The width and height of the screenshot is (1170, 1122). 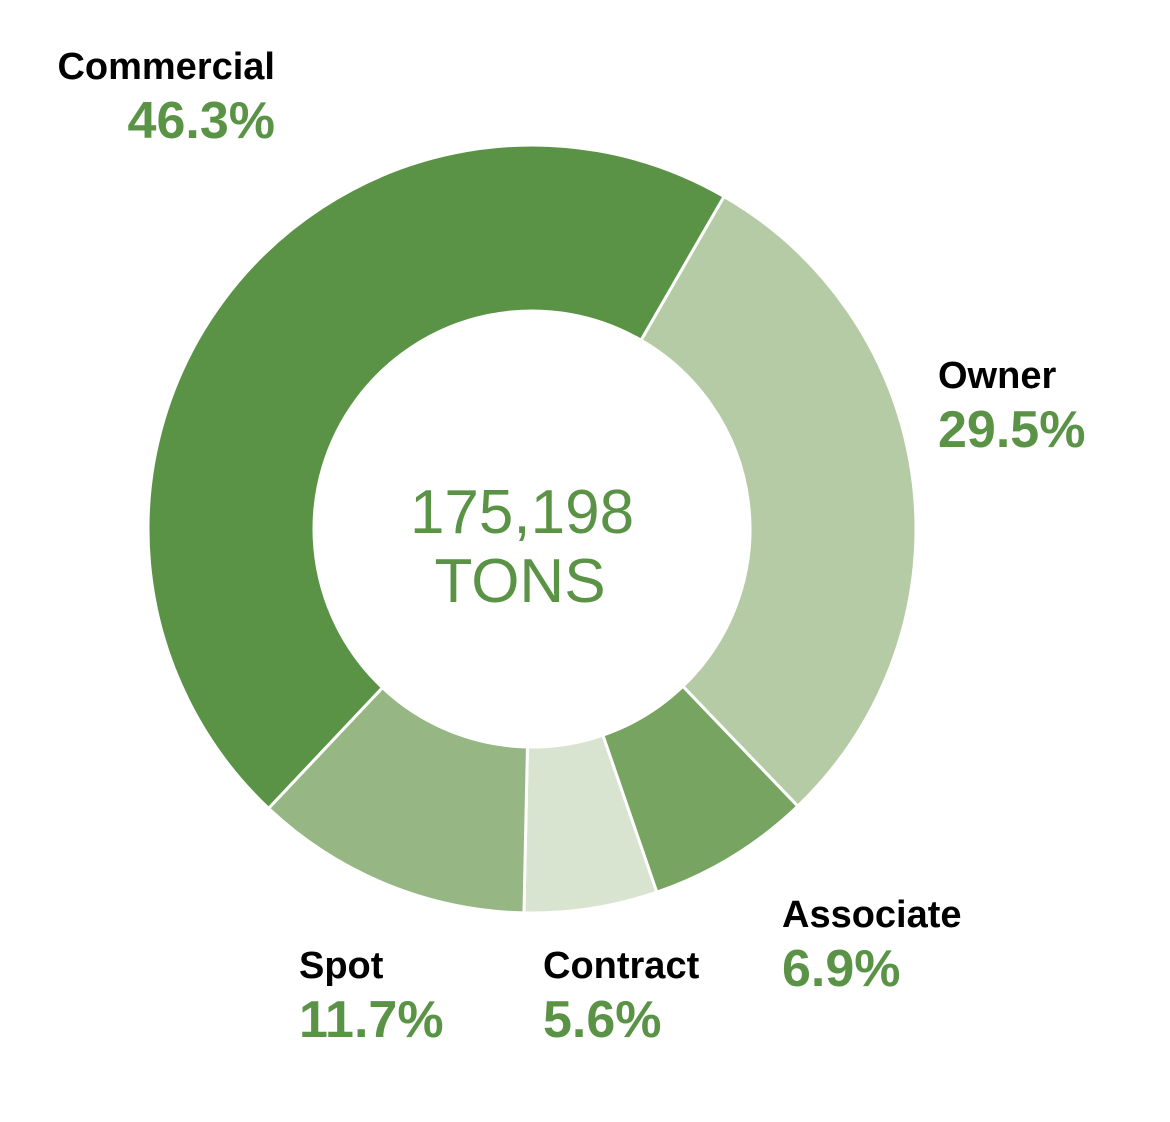 I want to click on label-associate-value: 6.9%, so click(x=841, y=969).